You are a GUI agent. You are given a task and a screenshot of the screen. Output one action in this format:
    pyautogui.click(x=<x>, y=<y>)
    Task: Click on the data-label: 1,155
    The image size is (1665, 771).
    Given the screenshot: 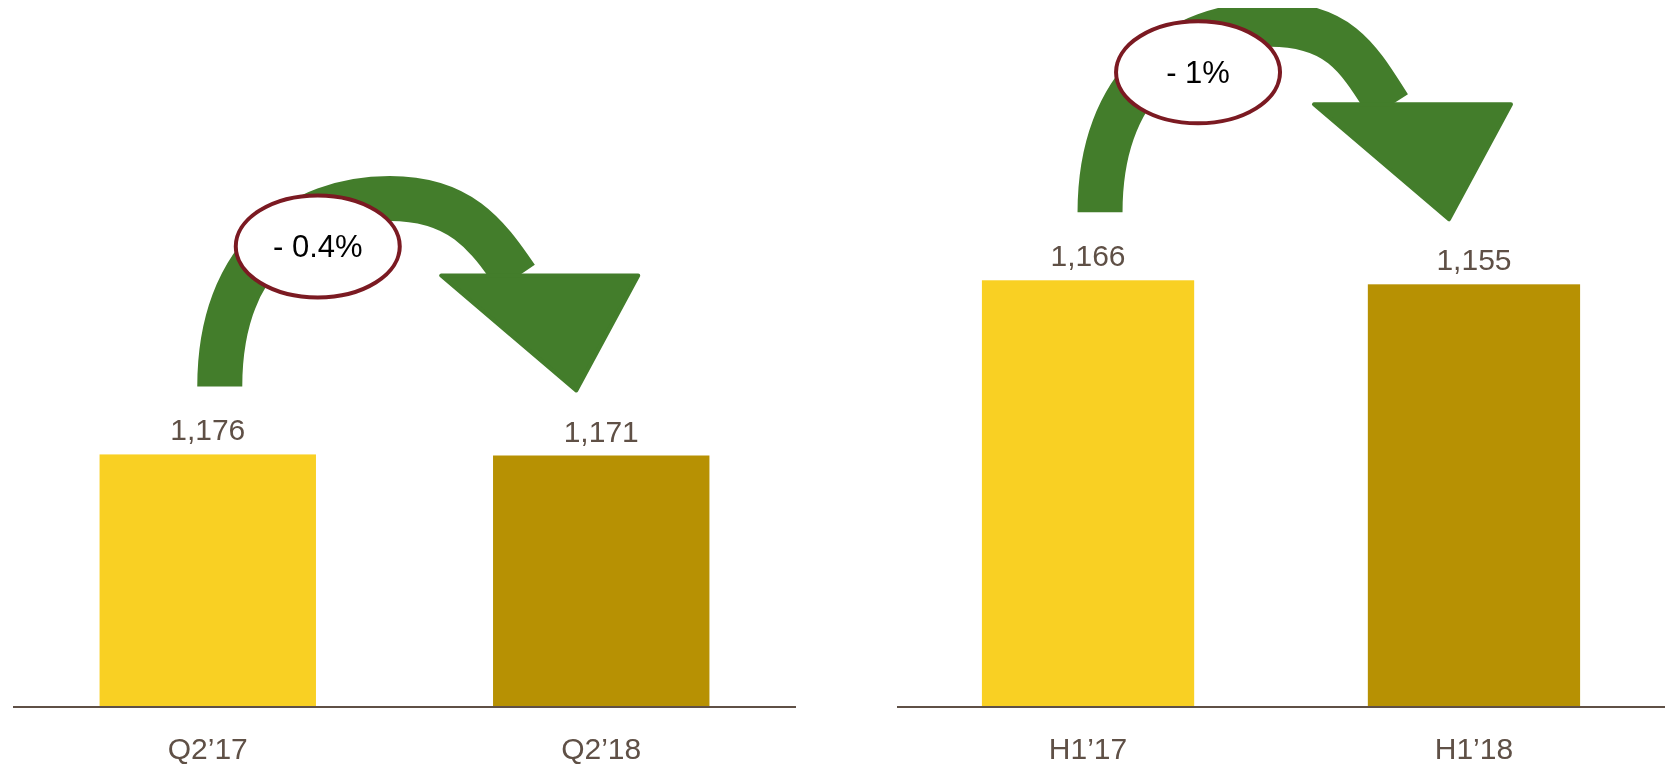 What is the action you would take?
    pyautogui.click(x=1474, y=260)
    